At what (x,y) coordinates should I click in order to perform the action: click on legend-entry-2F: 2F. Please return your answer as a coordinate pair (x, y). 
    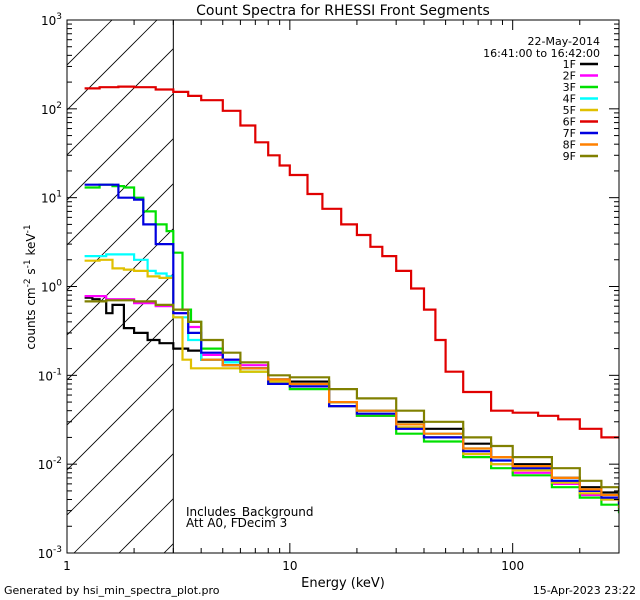
    Looking at the image, I should click on (580, 76).